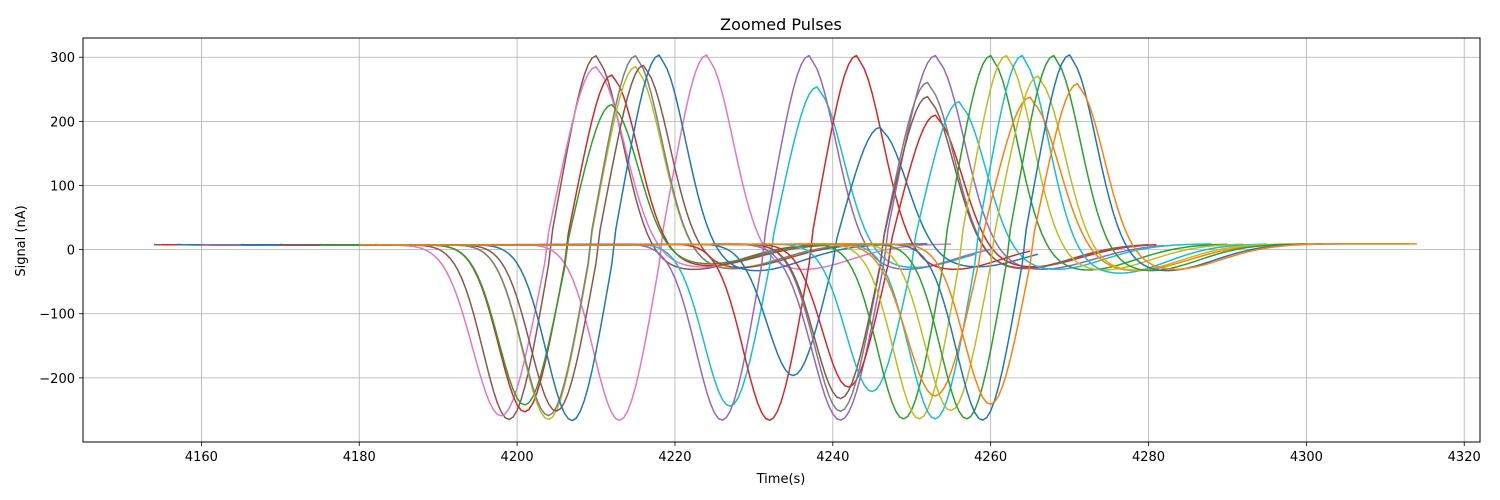  I want to click on y-tick-label: −100, so click(57, 315).